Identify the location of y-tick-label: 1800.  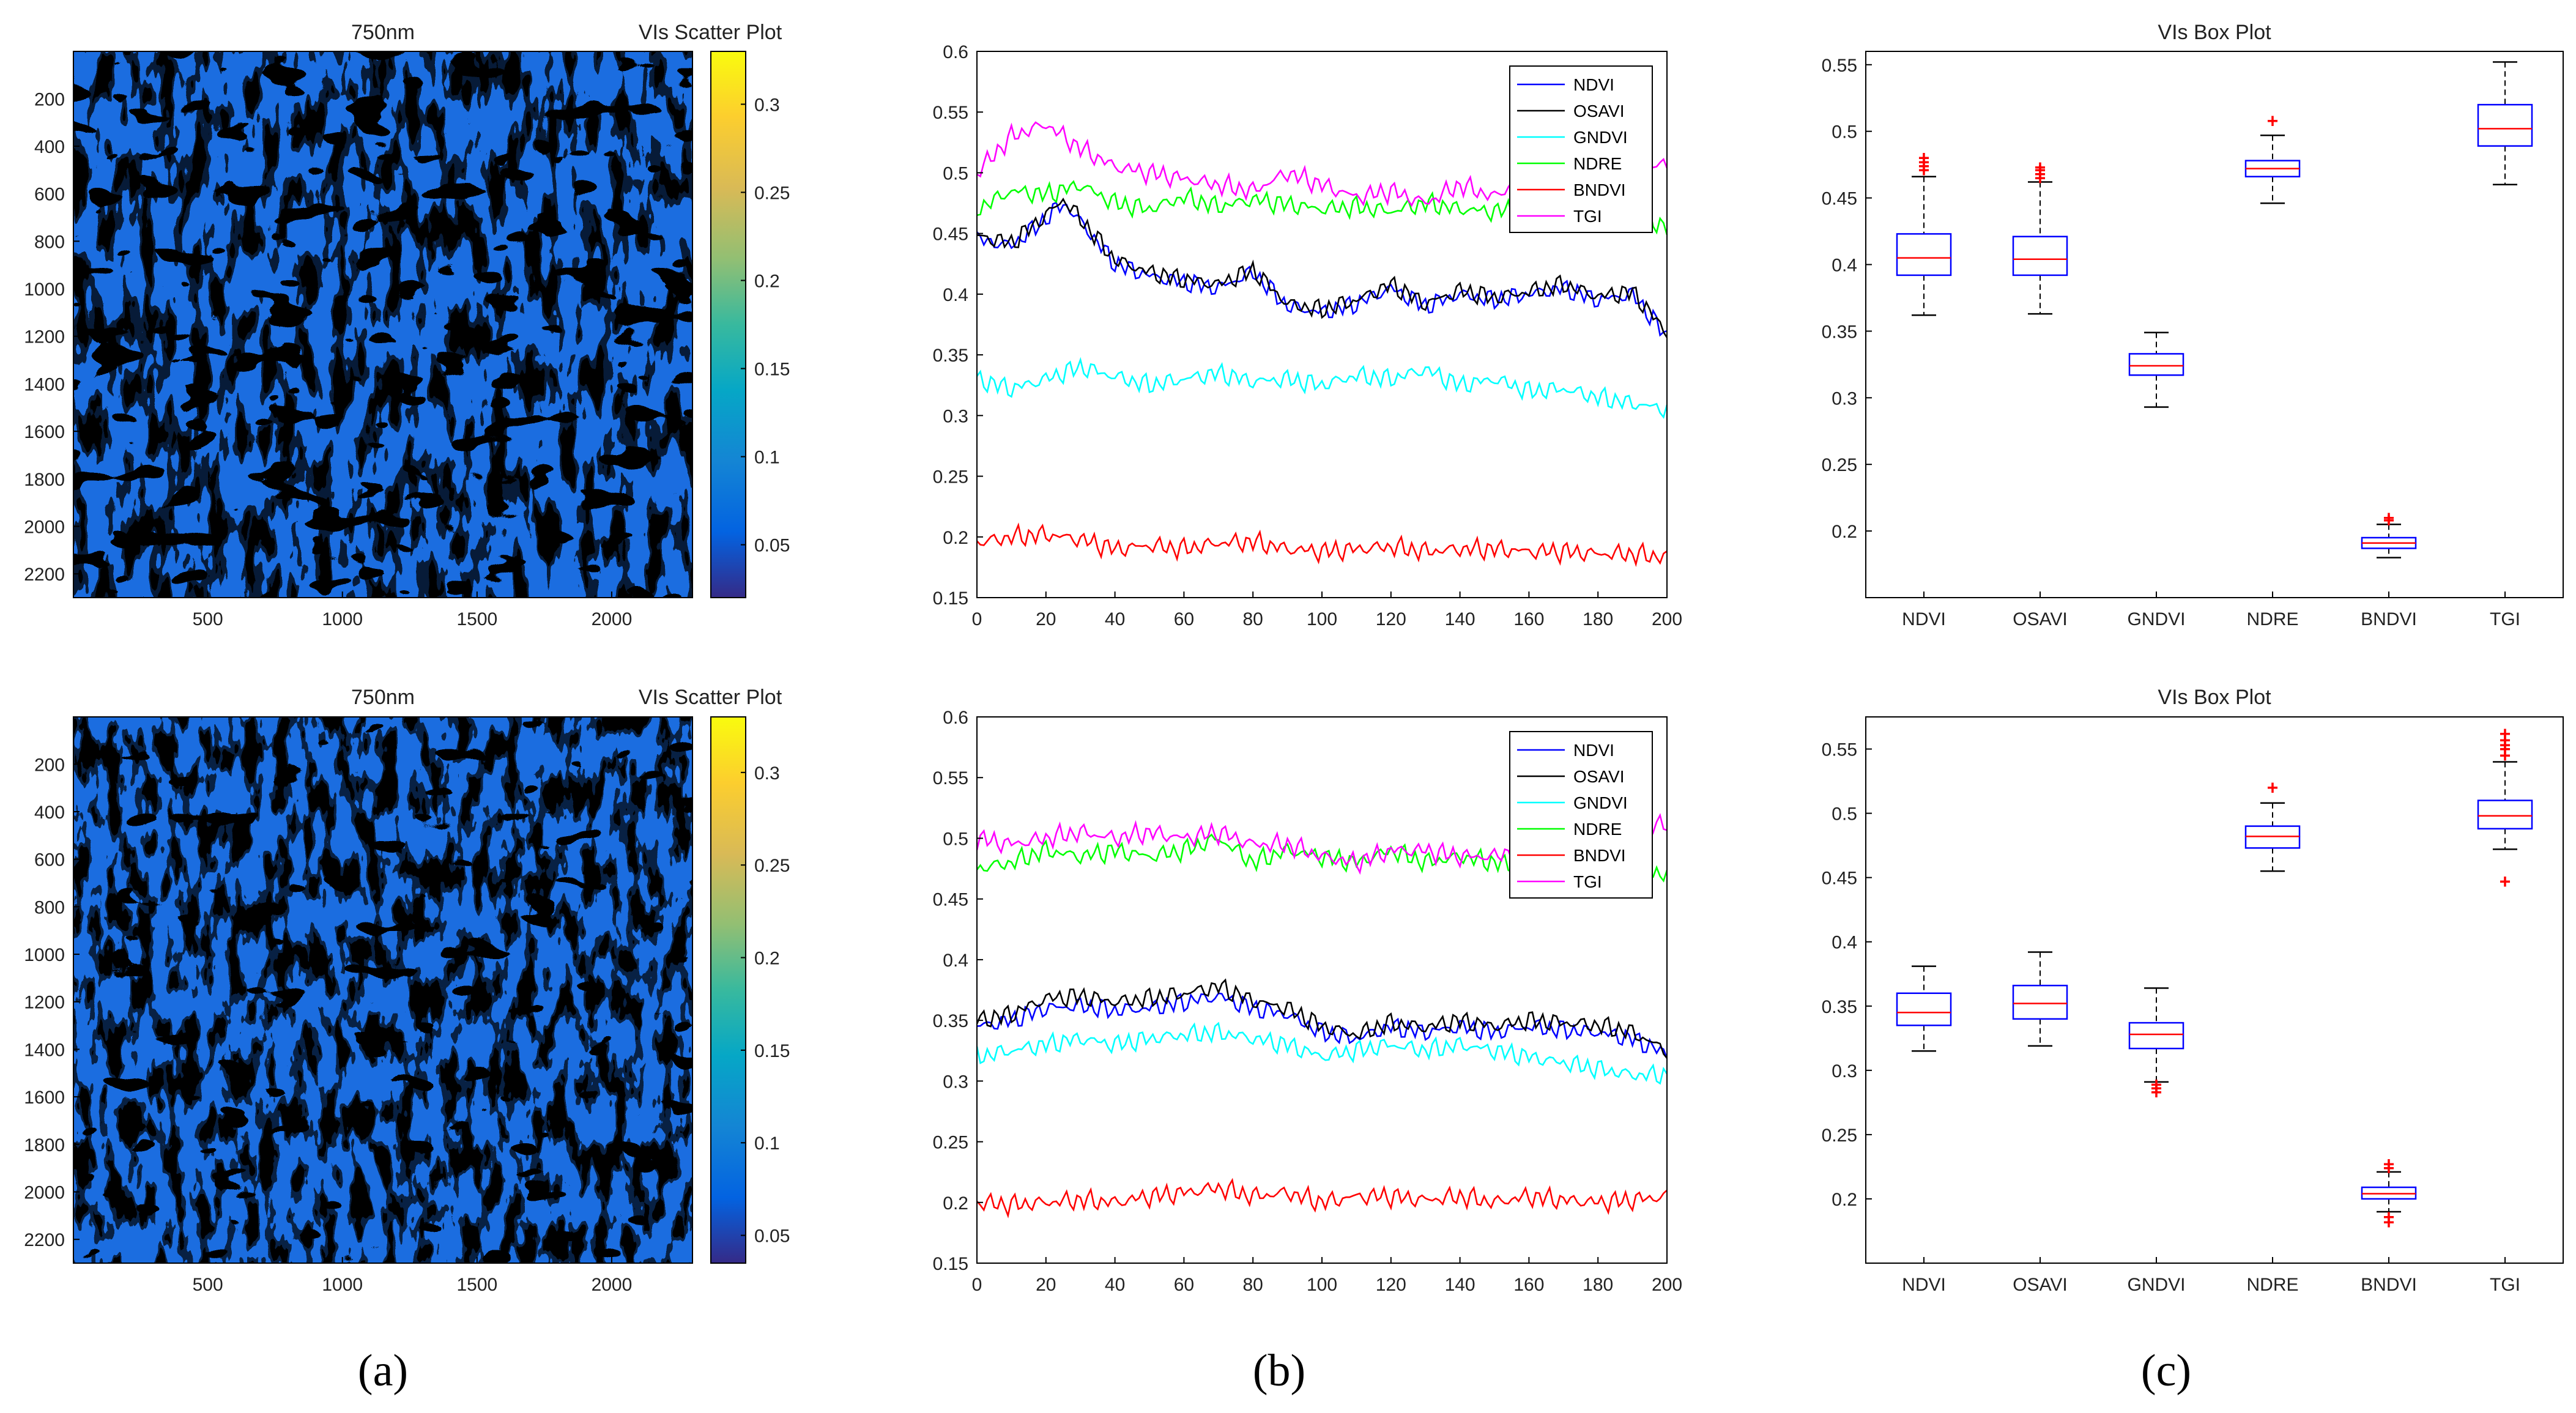
(44, 480).